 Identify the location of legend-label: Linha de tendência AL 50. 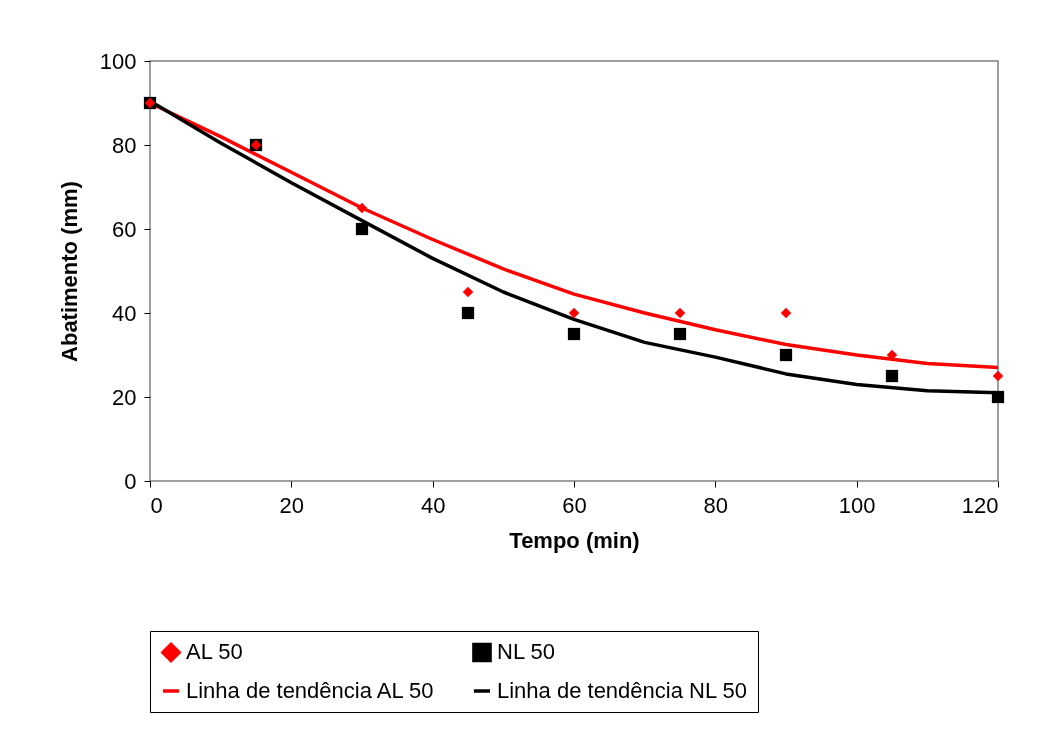
(310, 690).